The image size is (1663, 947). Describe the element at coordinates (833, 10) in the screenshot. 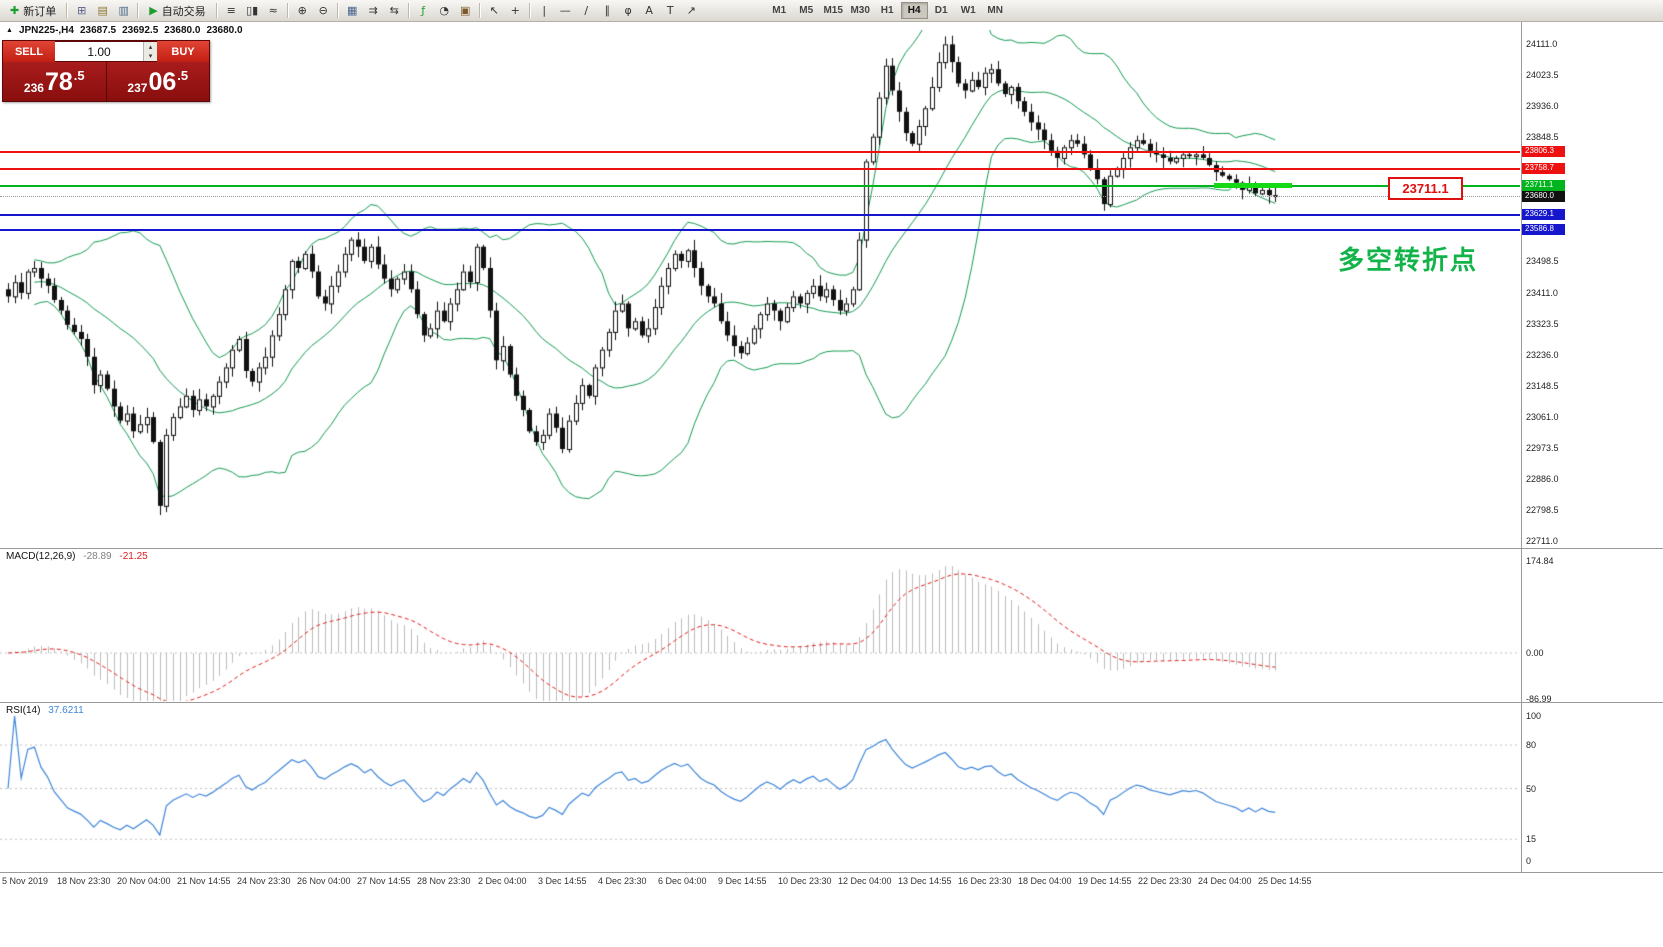

I see `timeframe-m15-button: M15` at that location.